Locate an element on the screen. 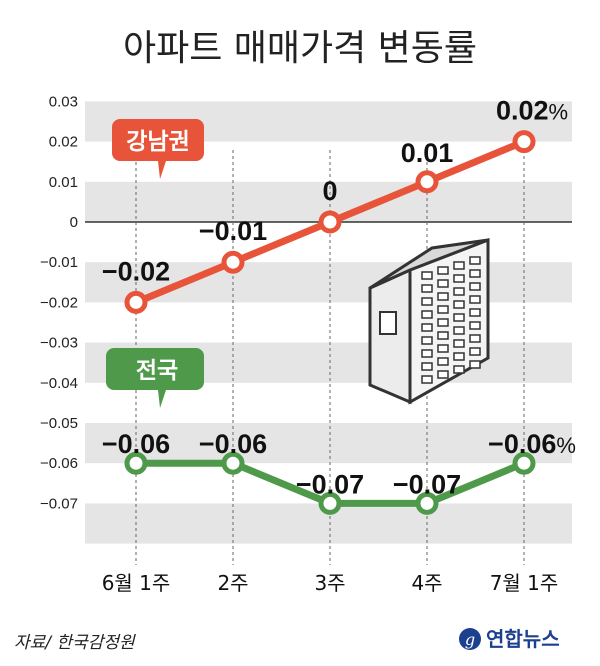 Image resolution: width=600 pixels, height=666 pixels. y-tick-label: −0.01 is located at coordinates (59, 262).